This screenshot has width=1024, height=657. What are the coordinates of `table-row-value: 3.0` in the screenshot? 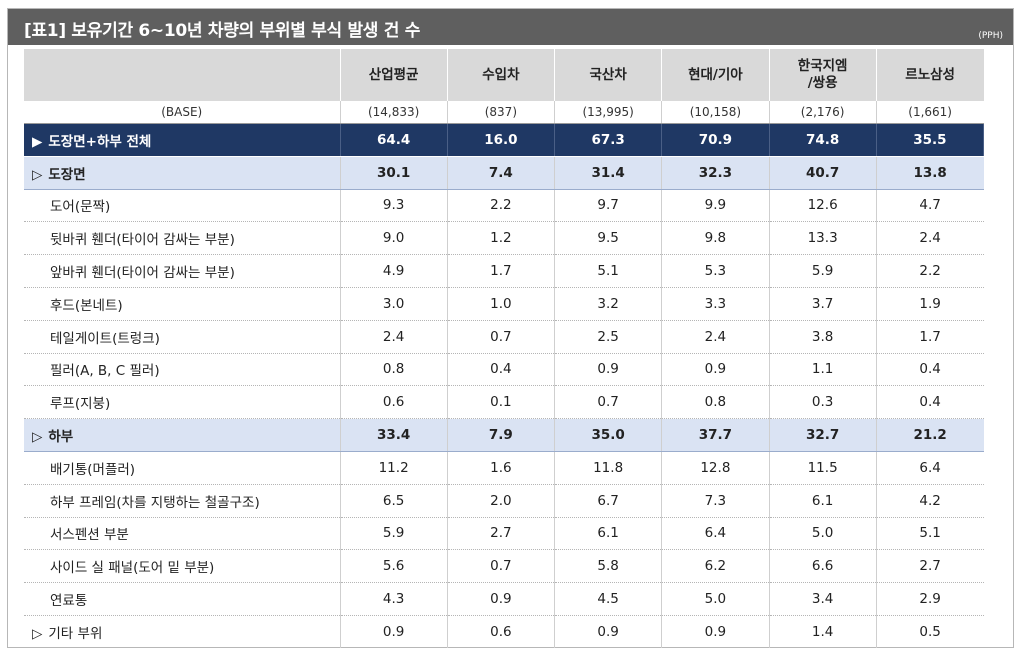 It's located at (394, 304).